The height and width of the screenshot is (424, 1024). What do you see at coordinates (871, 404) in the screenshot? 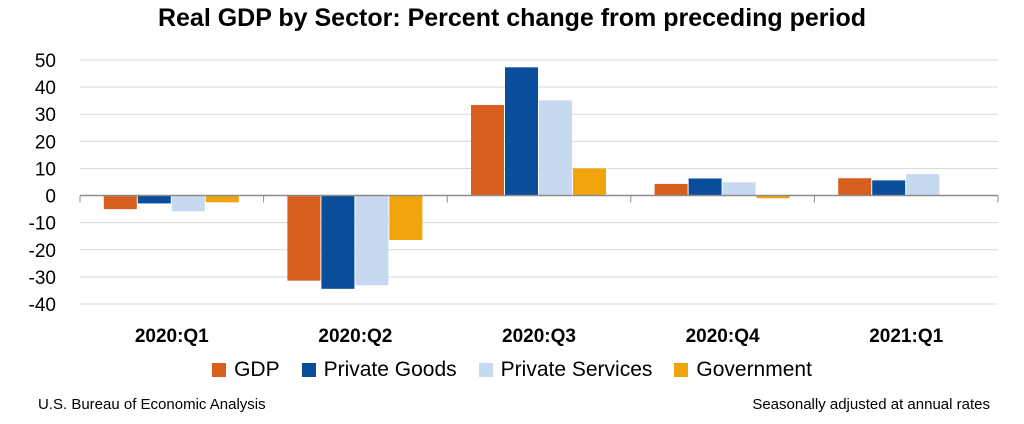
I see `adjustment-note: Seasonally adjusted at annual rates` at bounding box center [871, 404].